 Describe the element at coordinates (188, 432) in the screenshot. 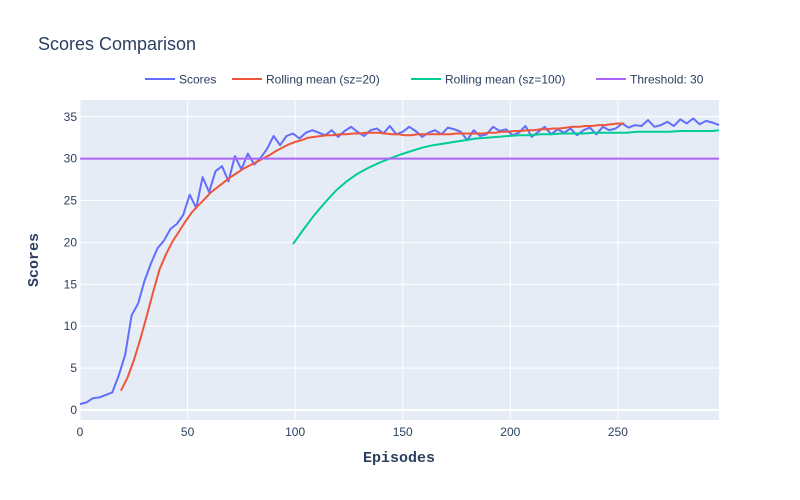

I see `x-tick-label: 50` at that location.